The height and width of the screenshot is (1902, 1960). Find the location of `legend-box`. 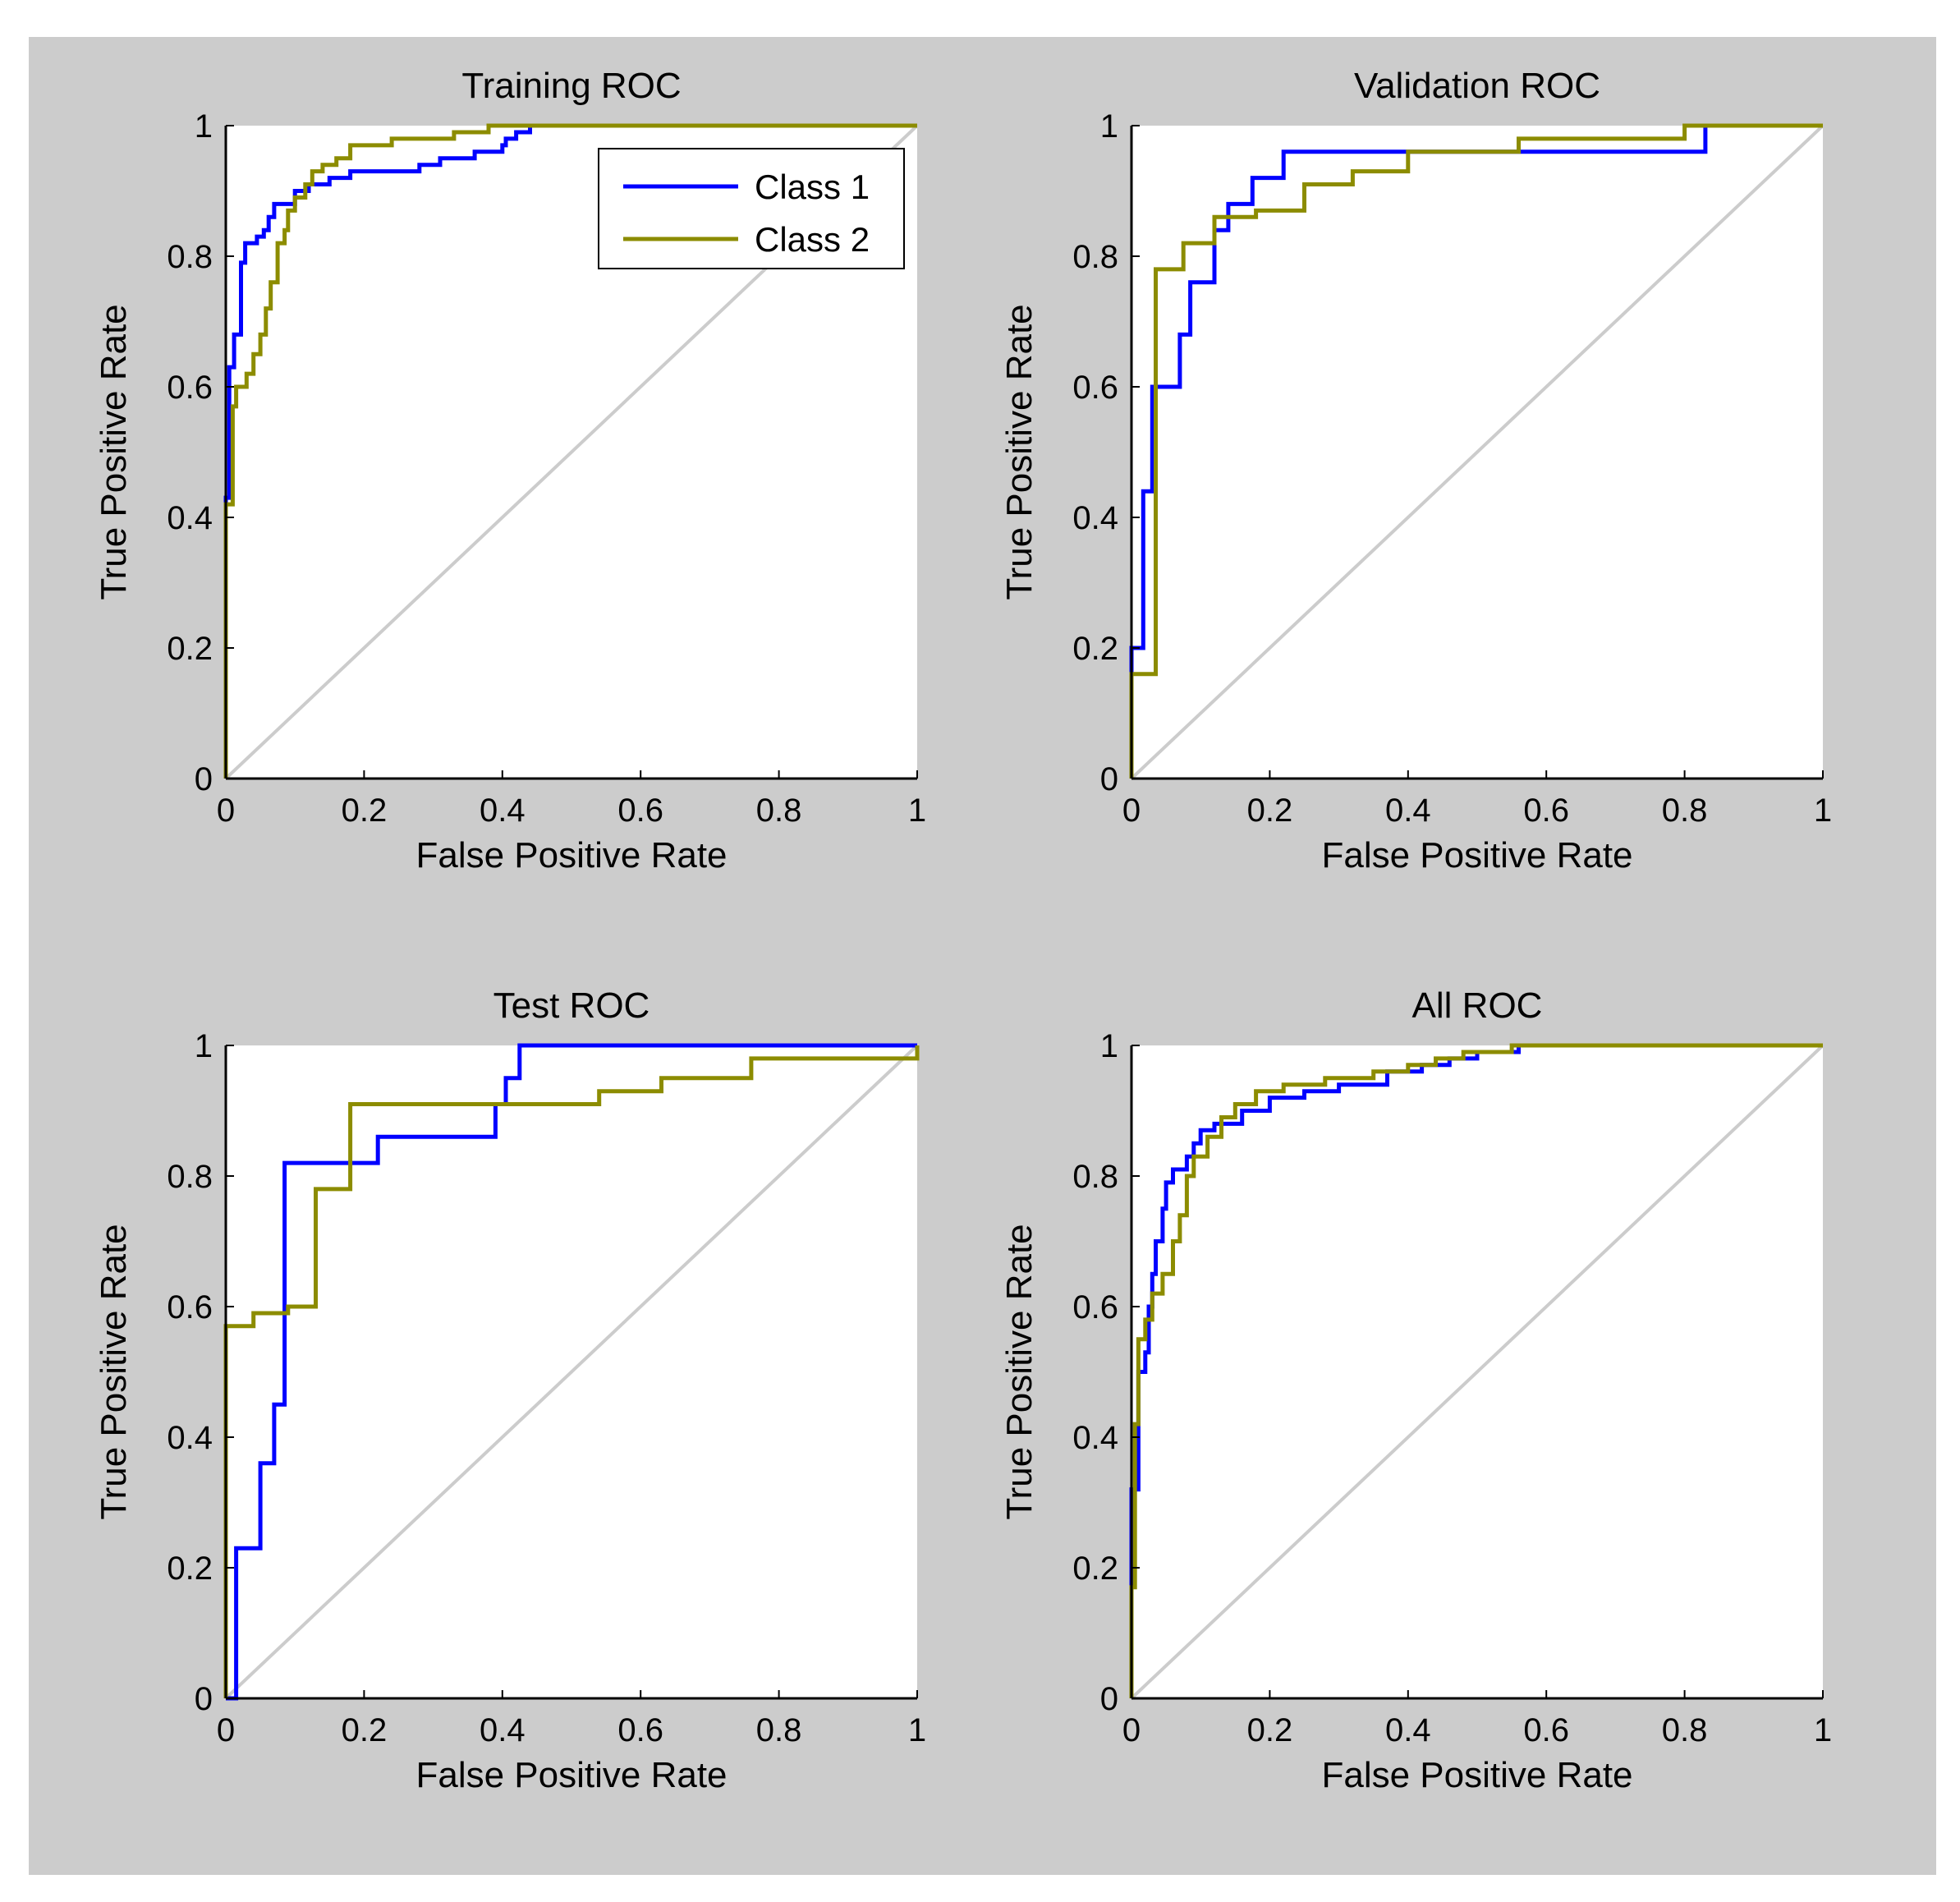

legend-box is located at coordinates (751, 208).